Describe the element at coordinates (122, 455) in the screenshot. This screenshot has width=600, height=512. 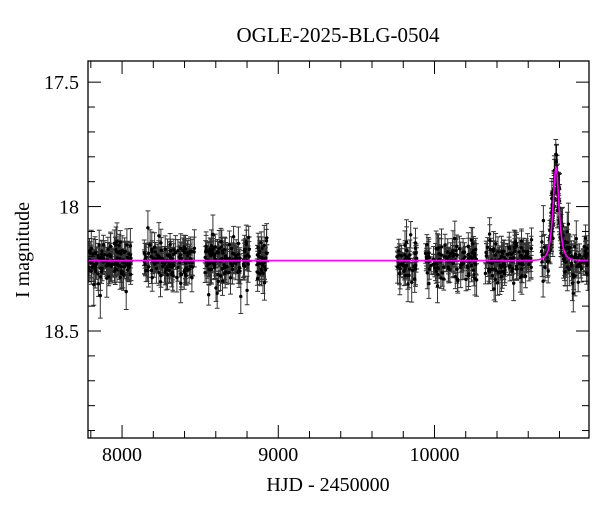
I see `x-tick-label: 8000` at that location.